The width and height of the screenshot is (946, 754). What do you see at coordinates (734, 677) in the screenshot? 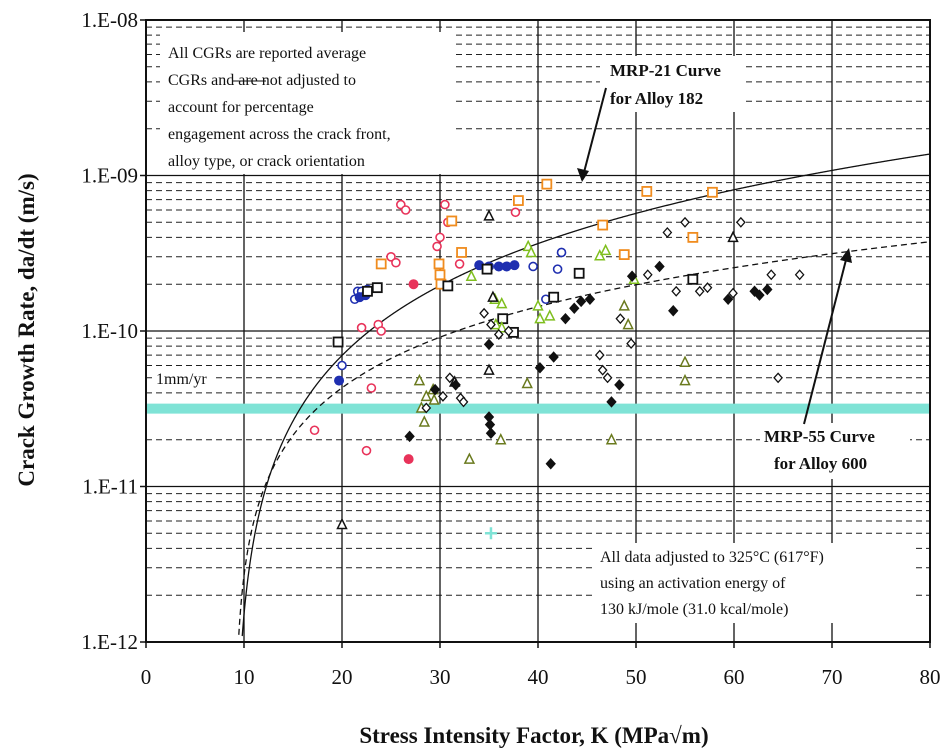
I see `x-tick-label: 60` at bounding box center [734, 677].